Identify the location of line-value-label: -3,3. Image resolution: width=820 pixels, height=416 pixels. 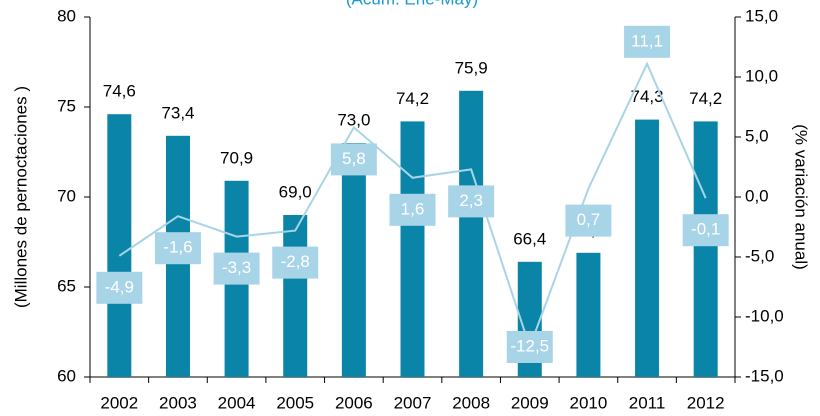
(236, 267).